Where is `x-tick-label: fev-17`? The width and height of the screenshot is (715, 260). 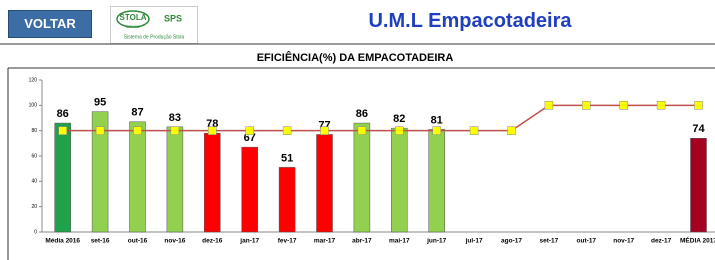 x-tick-label: fev-17 is located at coordinates (287, 241).